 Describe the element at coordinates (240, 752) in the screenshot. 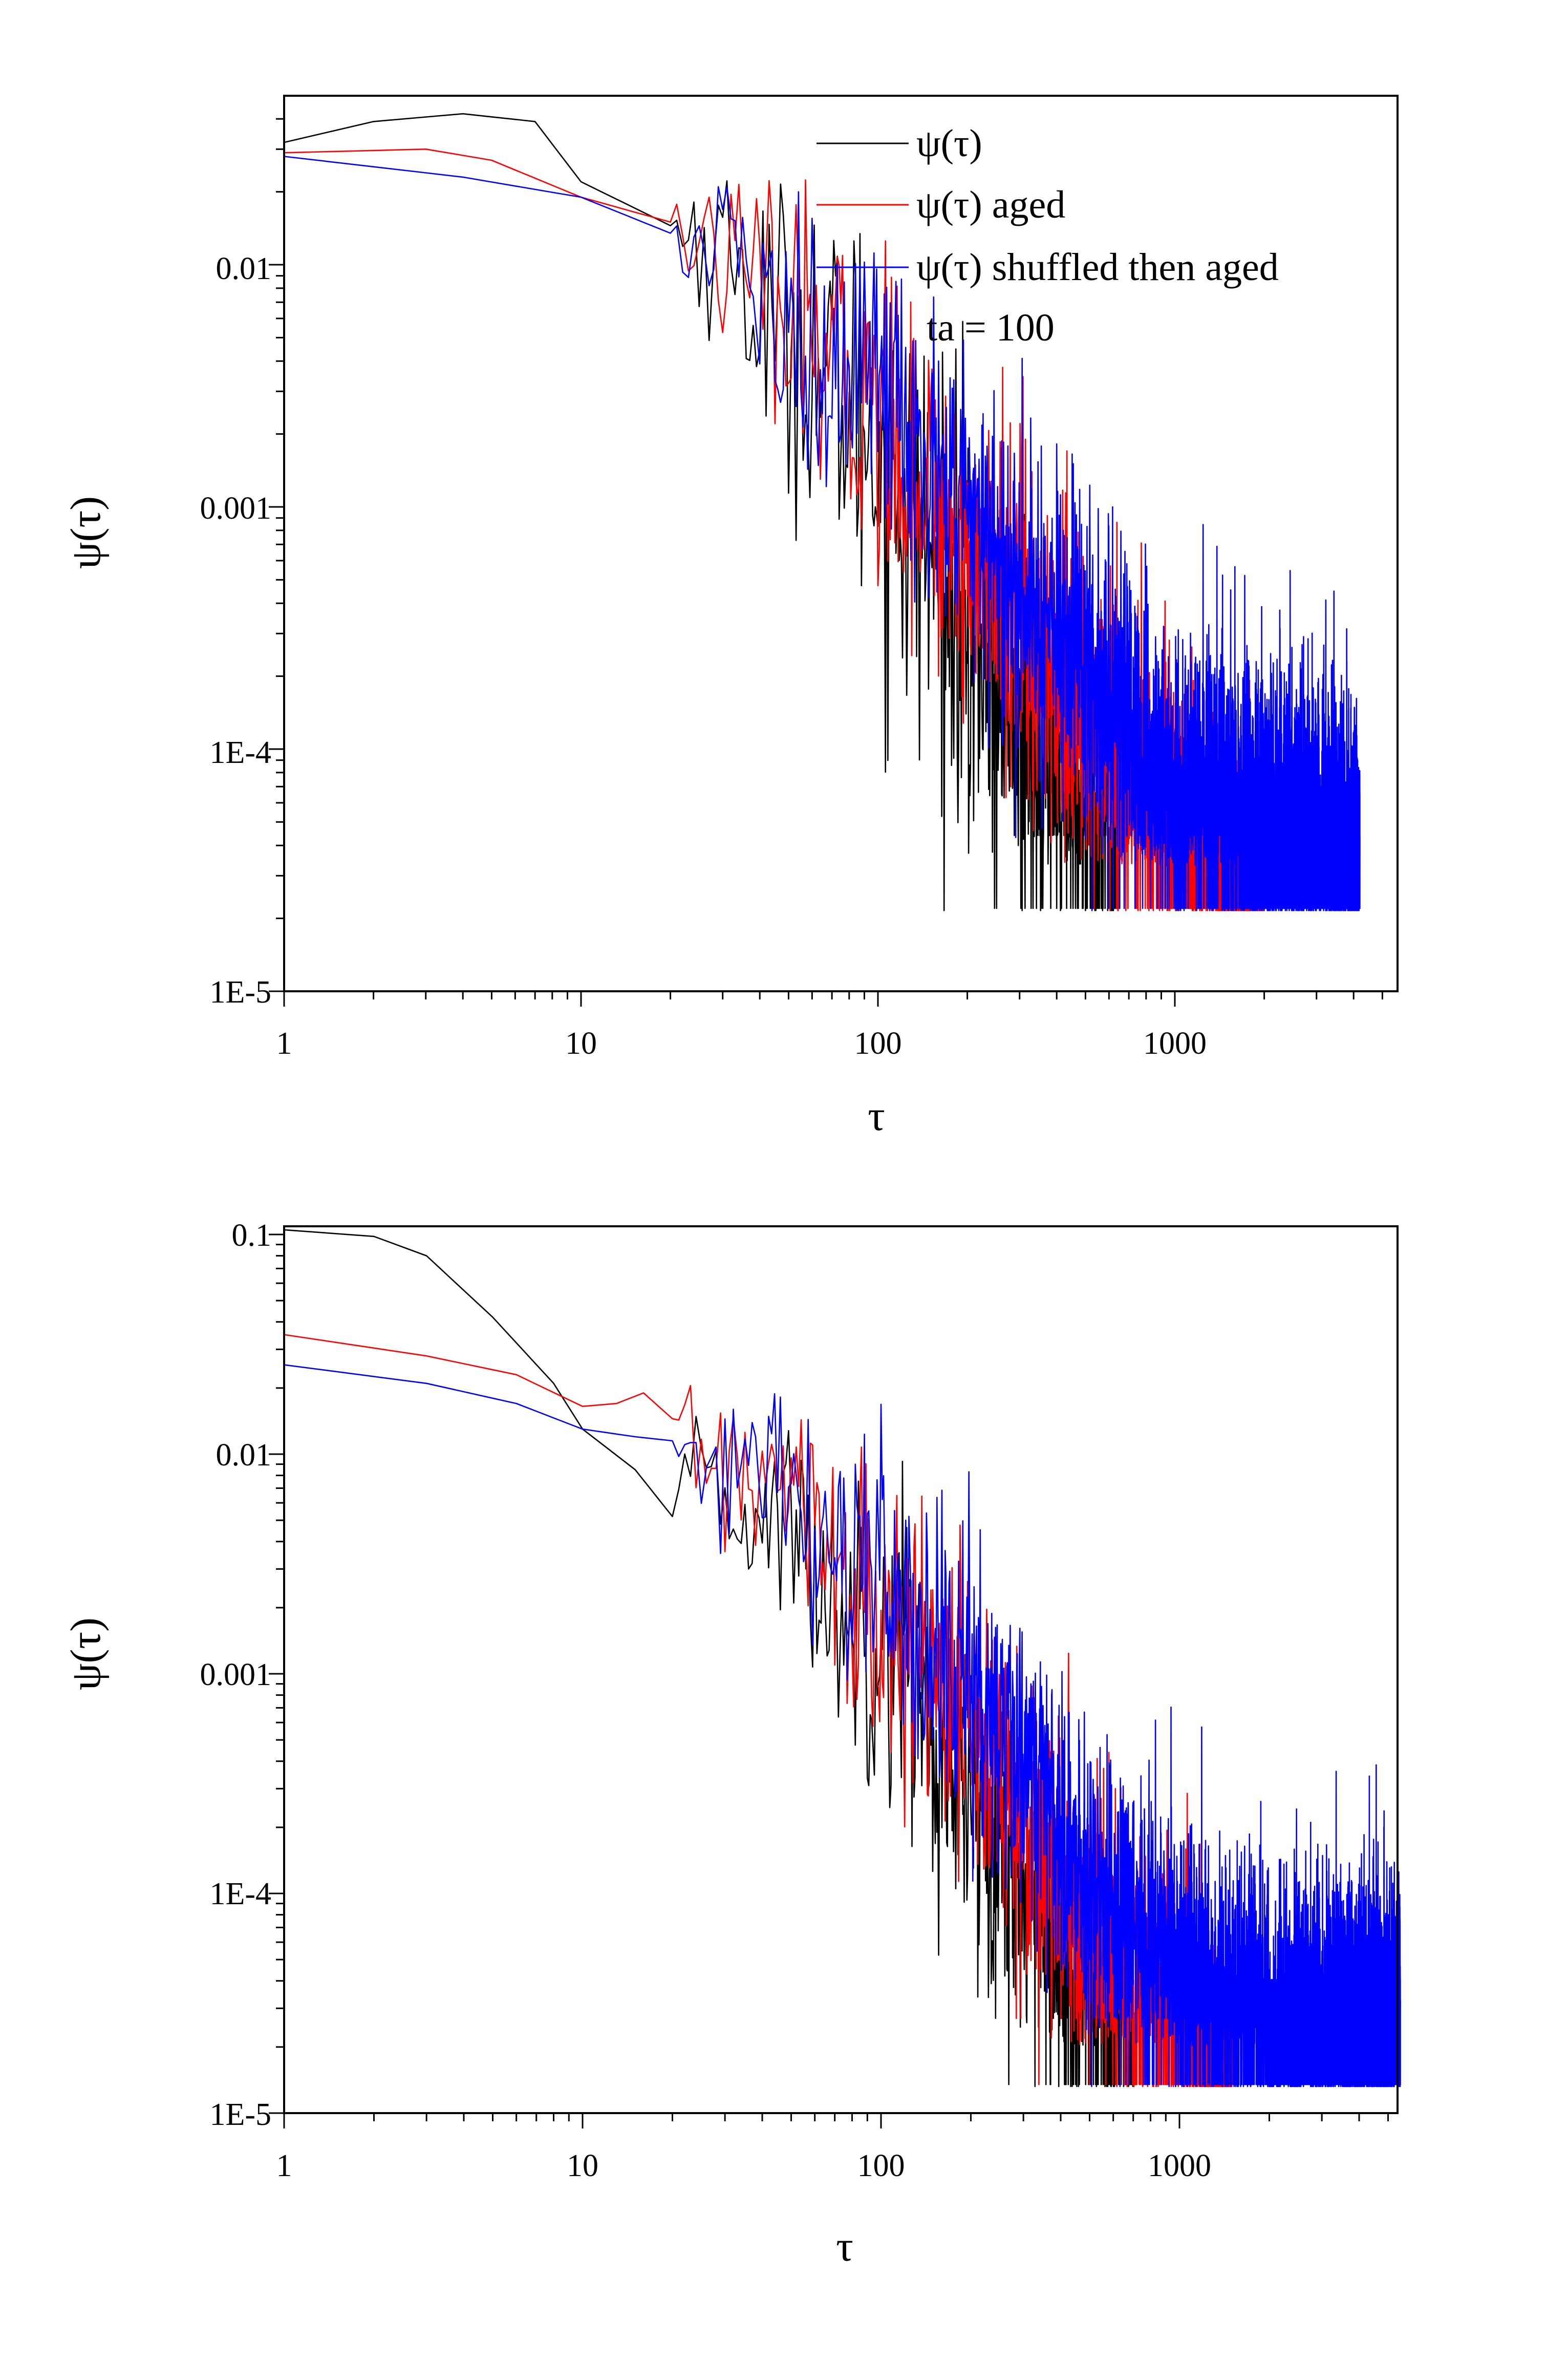

I see `top-chart-y-tick-label: 1E-4` at that location.